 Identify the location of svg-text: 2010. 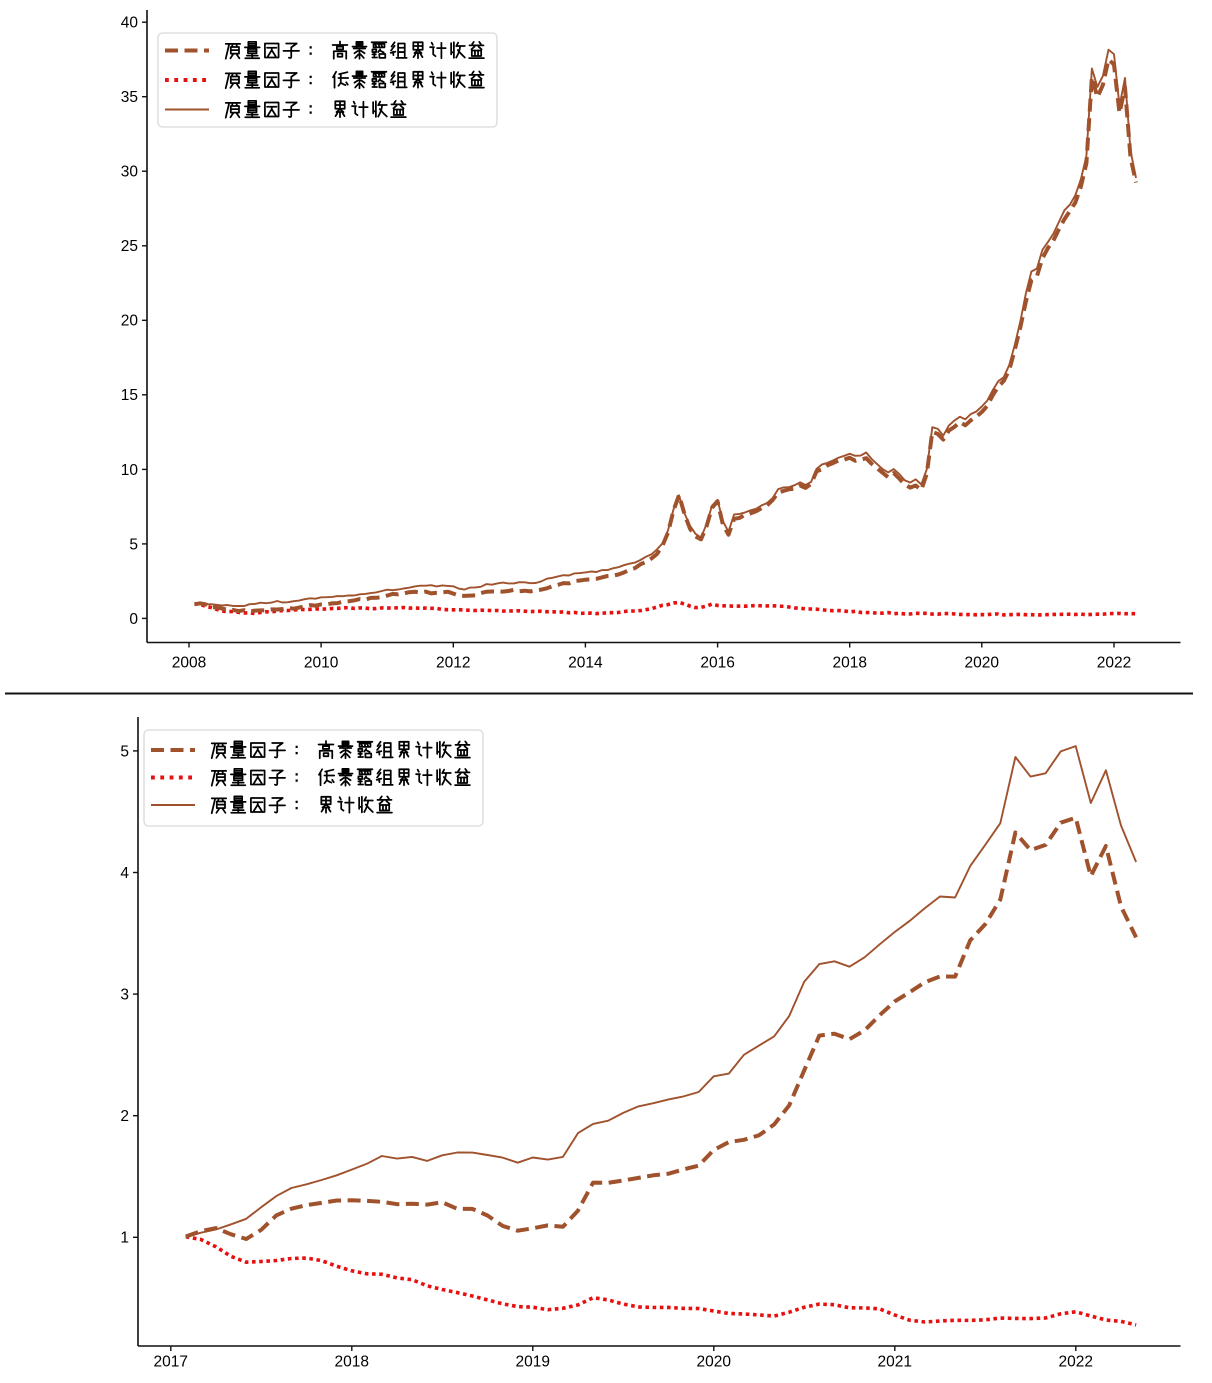
(321, 663).